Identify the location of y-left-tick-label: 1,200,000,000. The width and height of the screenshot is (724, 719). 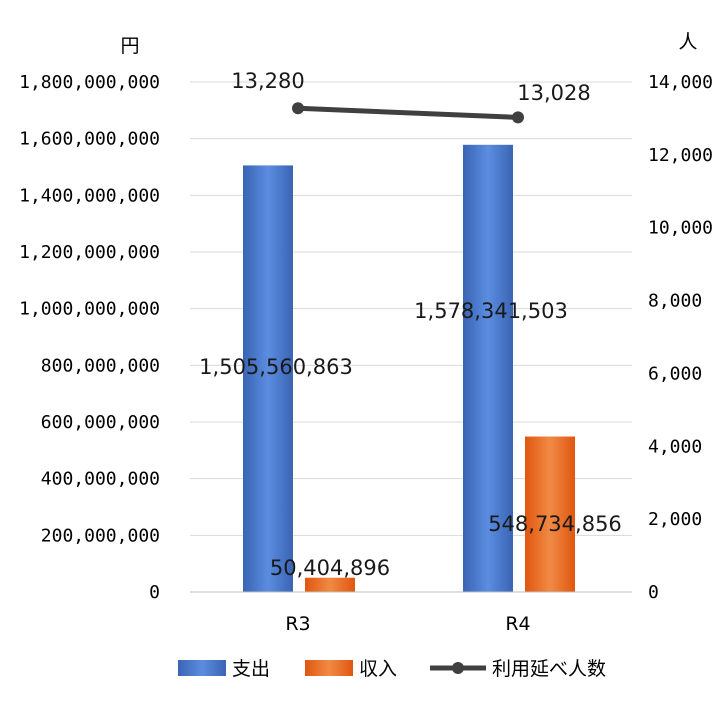
(89, 252).